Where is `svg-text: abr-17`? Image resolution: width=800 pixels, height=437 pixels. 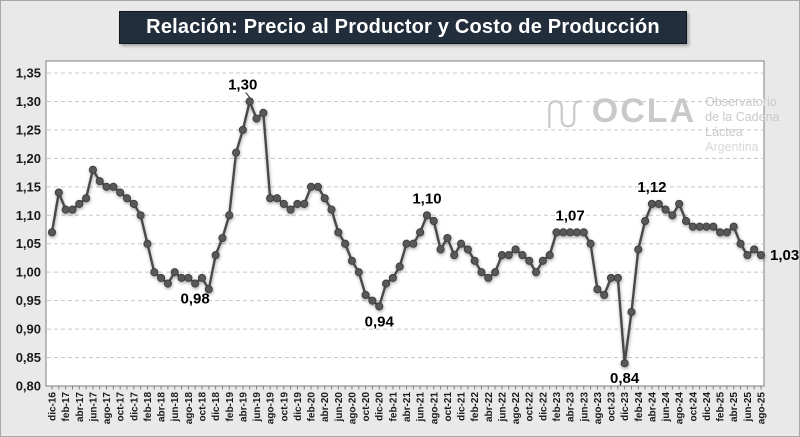
svg-text: abr-17 is located at coordinates (80, 407).